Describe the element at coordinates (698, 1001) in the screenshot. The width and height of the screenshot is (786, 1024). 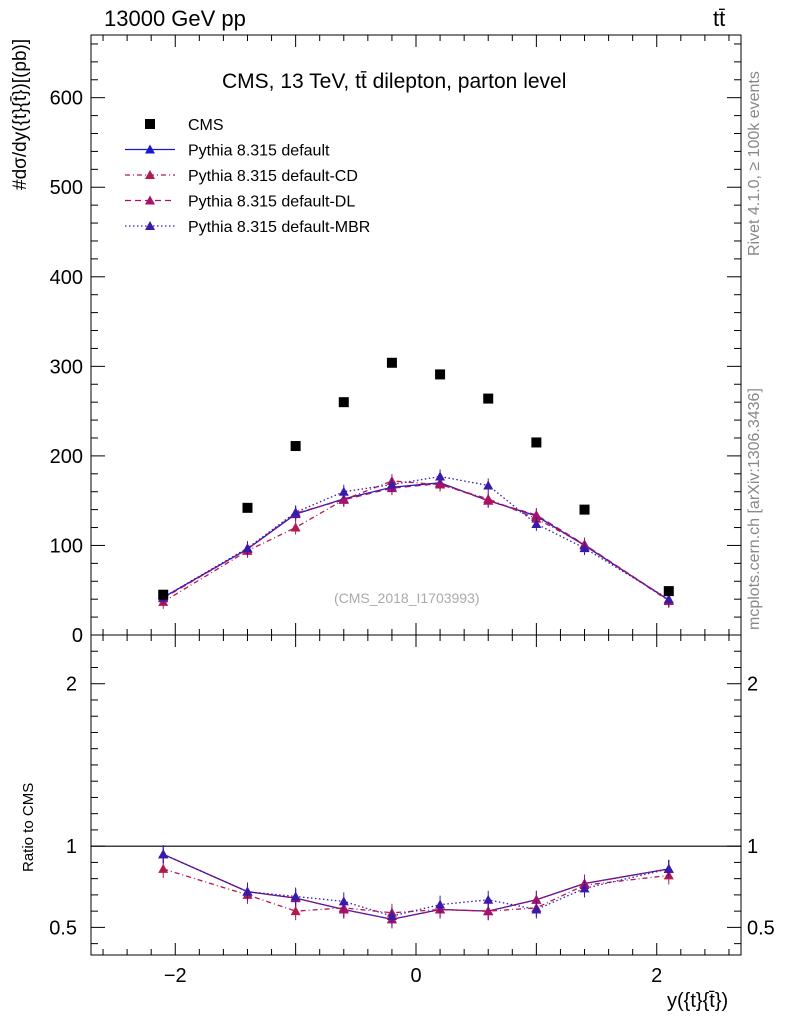
I see `x-axis-label: y({t}{t̄})` at that location.